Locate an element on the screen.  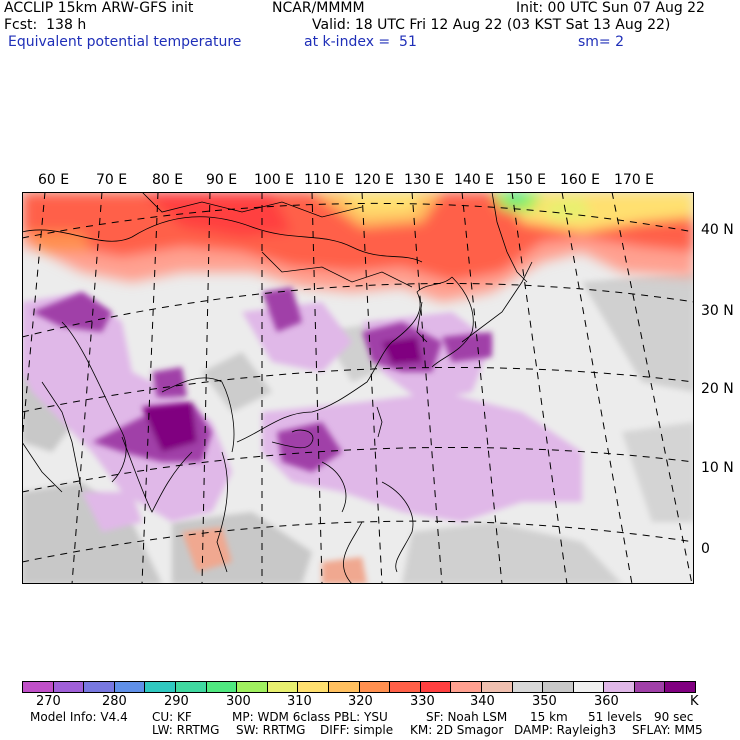
colorbar-tick: 320 is located at coordinates (360, 701).